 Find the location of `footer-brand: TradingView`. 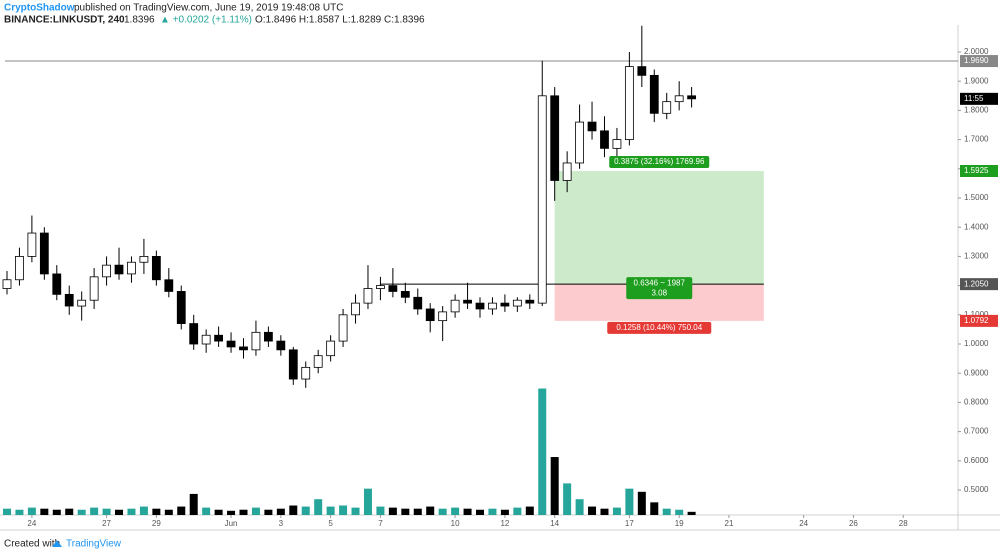

footer-brand: TradingView is located at coordinates (94, 544).